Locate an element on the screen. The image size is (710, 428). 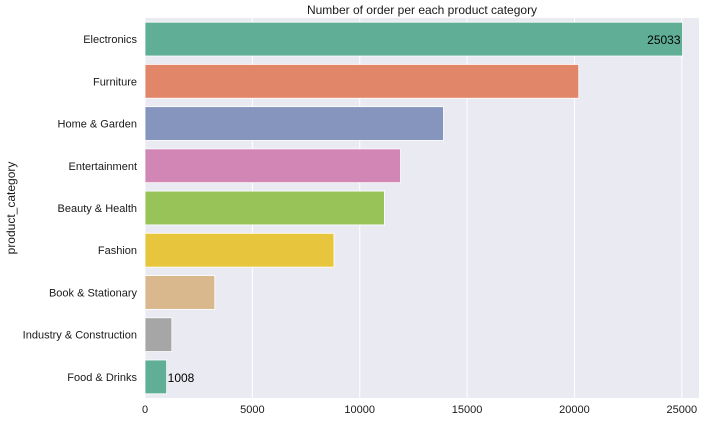
y-axis-label: product_category is located at coordinates (11, 208).